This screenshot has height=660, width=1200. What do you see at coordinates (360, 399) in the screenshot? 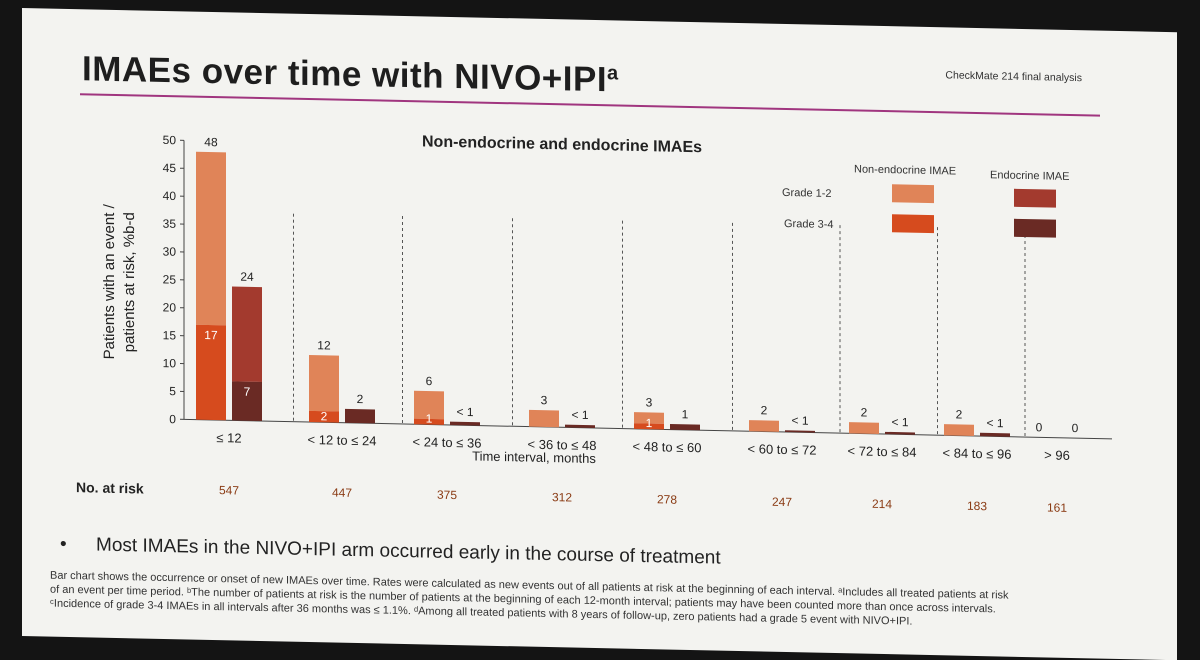
I see `data-label-endocrine-total: 2` at bounding box center [360, 399].